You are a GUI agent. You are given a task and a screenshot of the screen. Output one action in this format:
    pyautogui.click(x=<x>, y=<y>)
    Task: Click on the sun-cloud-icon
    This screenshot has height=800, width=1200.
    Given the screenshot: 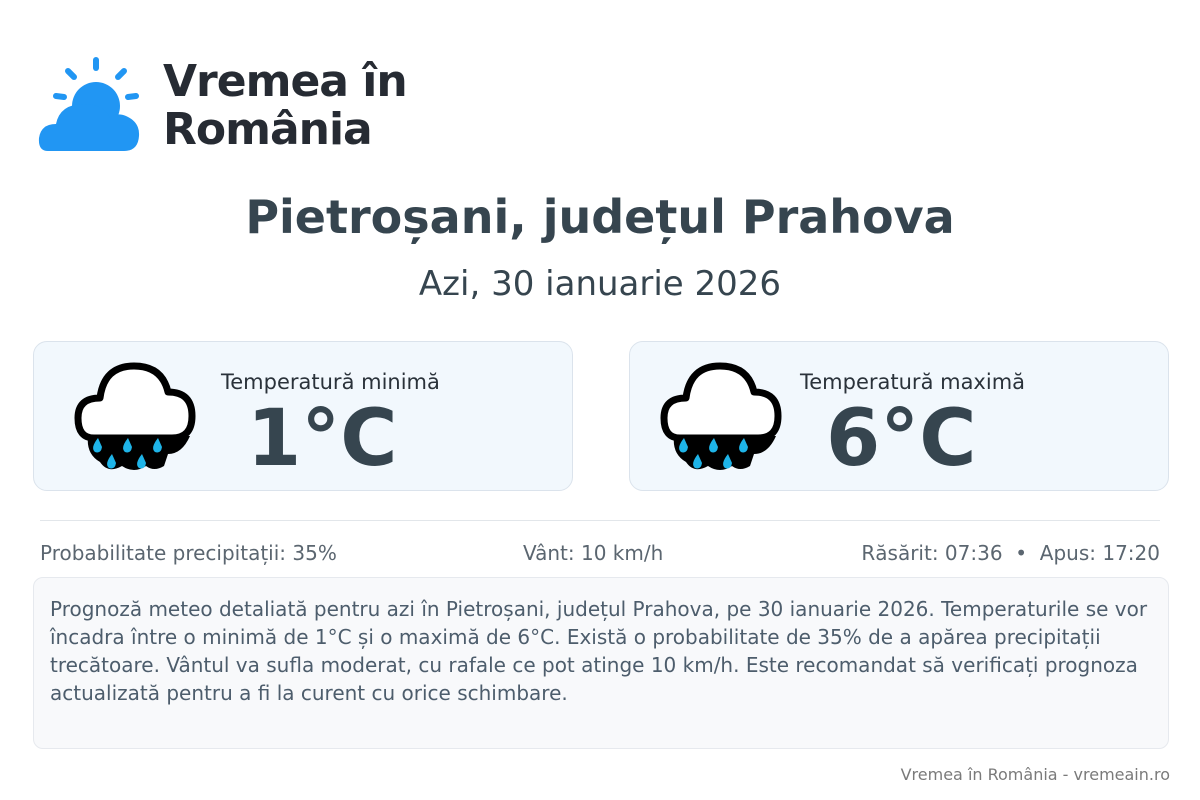 What is the action you would take?
    pyautogui.click(x=89, y=104)
    